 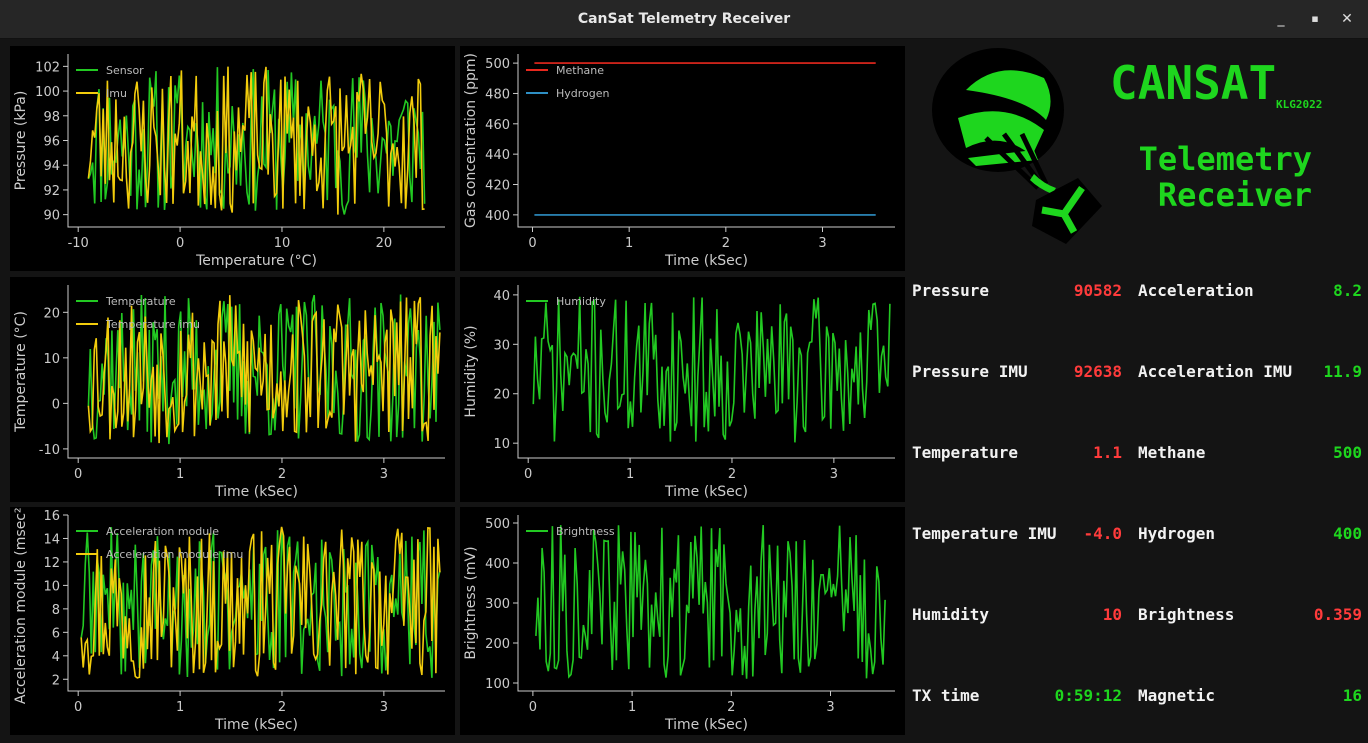 What do you see at coordinates (51, 166) in the screenshot?
I see `y-tick-label: 94` at bounding box center [51, 166].